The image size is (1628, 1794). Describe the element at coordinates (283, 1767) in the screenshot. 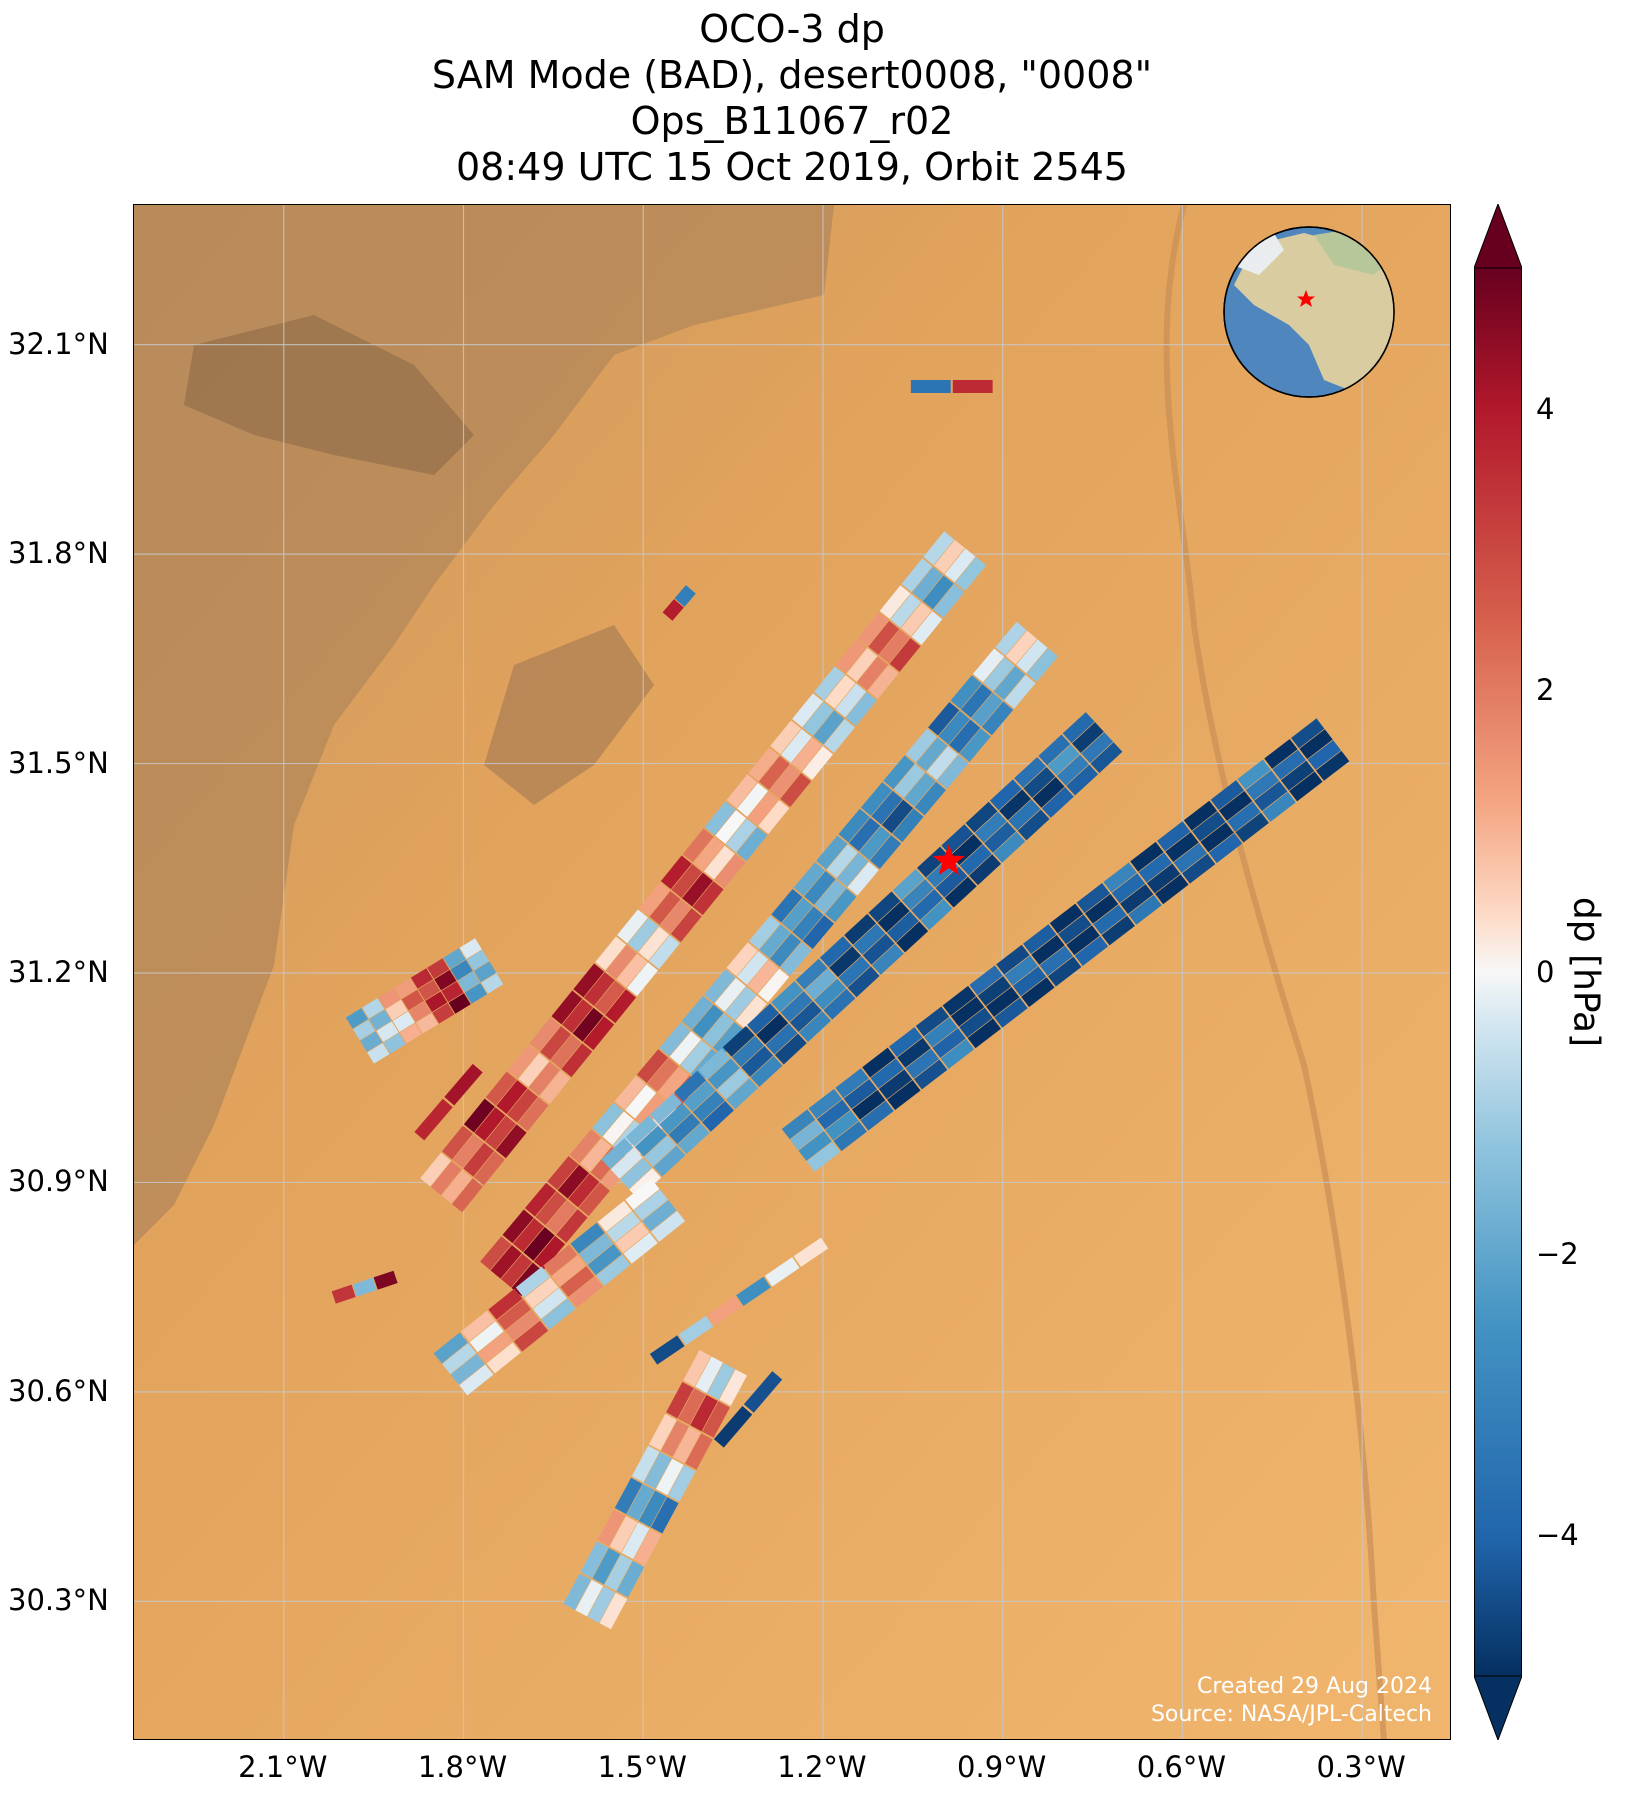

I see `longitude-label: 2.1°W` at that location.